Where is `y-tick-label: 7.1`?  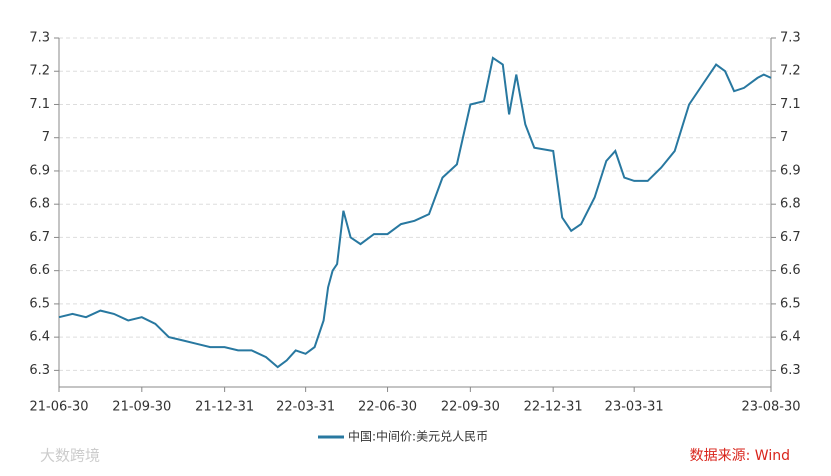
y-tick-label: 7.1 is located at coordinates (39, 104).